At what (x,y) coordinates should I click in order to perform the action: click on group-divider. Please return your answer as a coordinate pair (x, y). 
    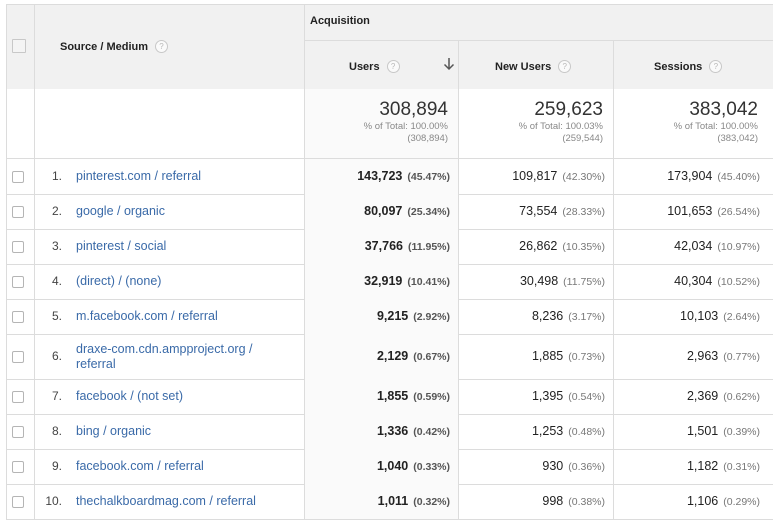
    Looking at the image, I should click on (538, 40).